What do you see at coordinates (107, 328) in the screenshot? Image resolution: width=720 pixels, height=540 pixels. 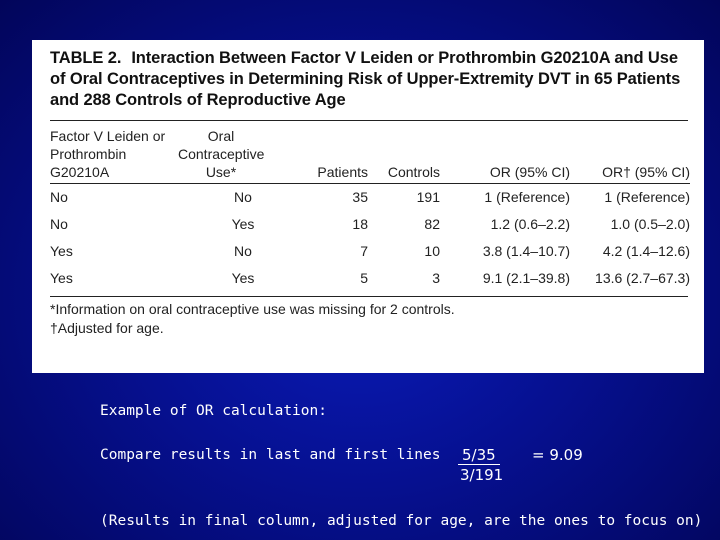 I see `footnote-age-adjusted: †Adjusted for age.` at bounding box center [107, 328].